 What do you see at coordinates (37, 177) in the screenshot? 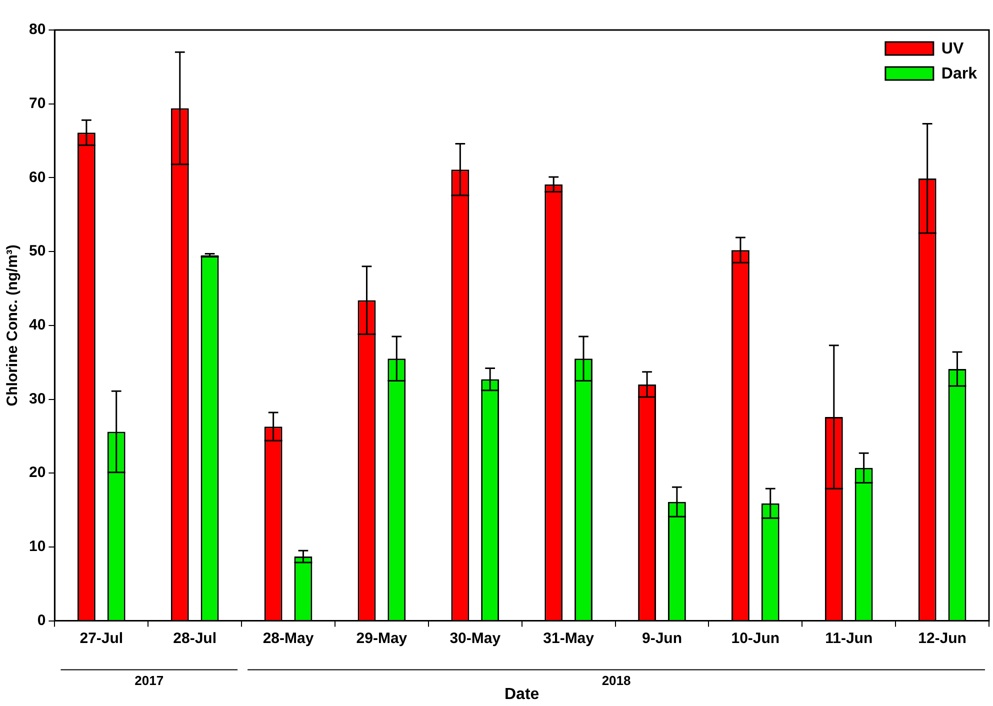
I see `y-tick-label: 60` at bounding box center [37, 177].